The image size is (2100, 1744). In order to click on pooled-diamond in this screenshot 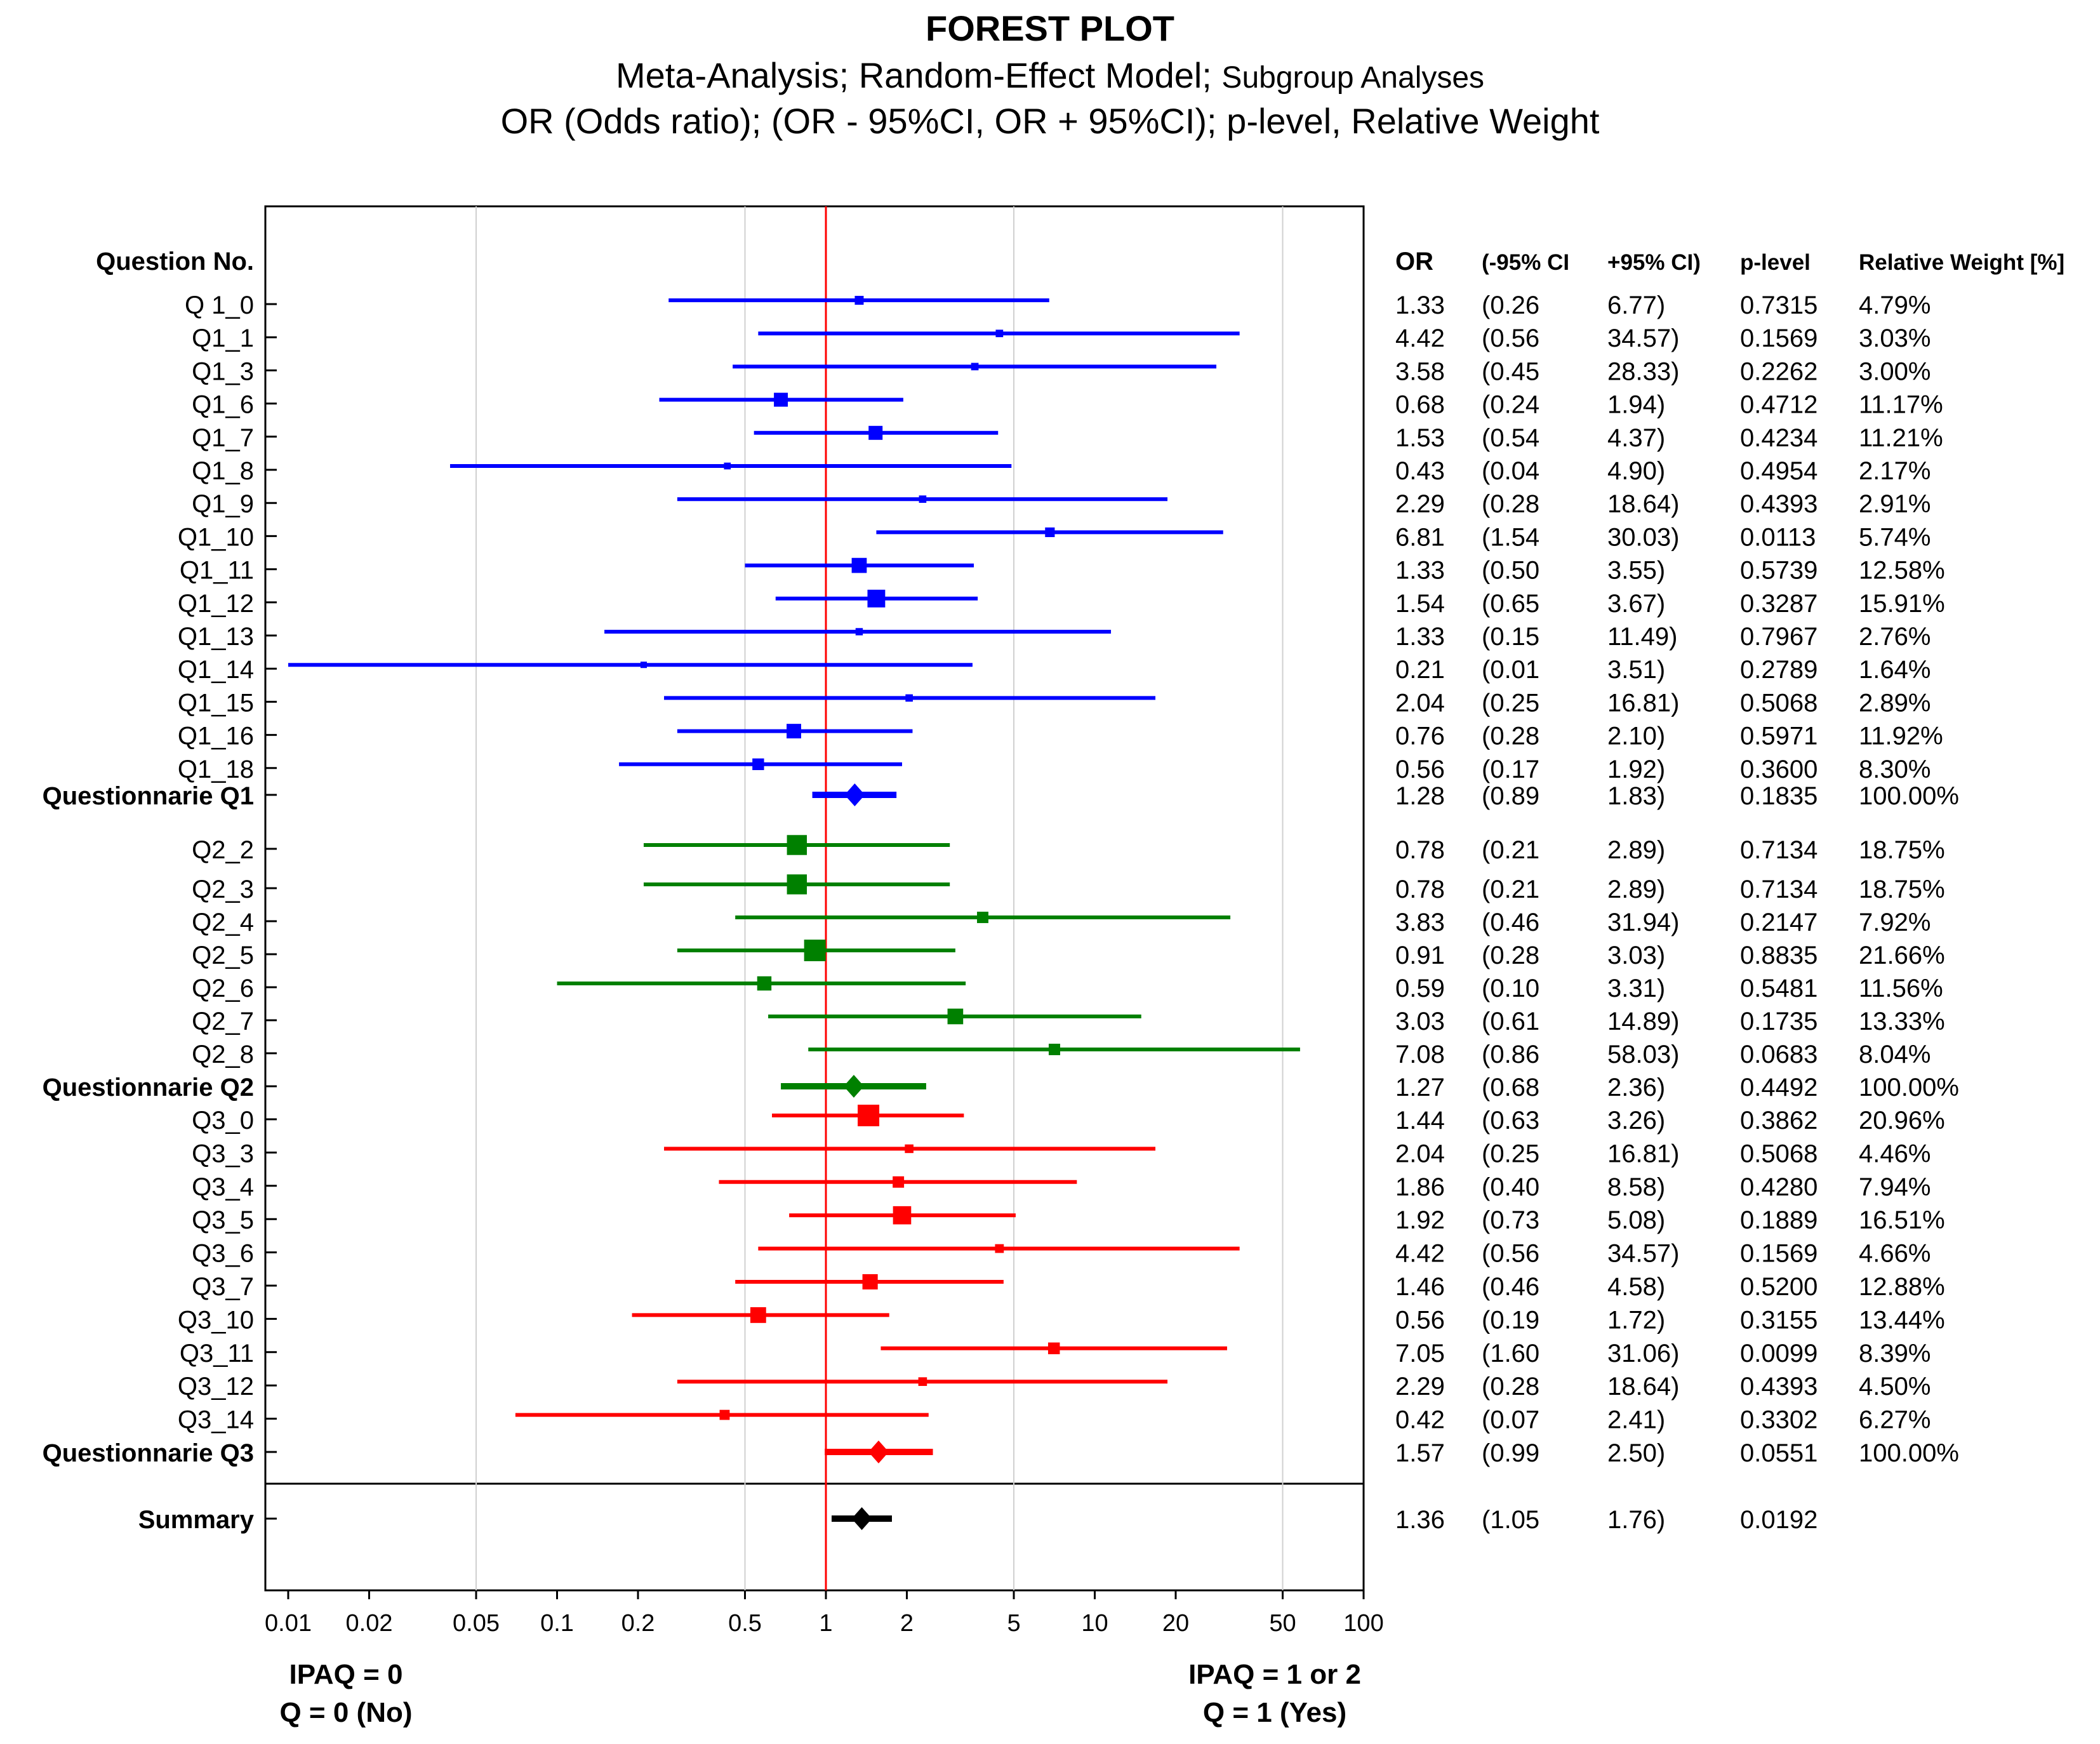, I will do `click(854, 794)`.